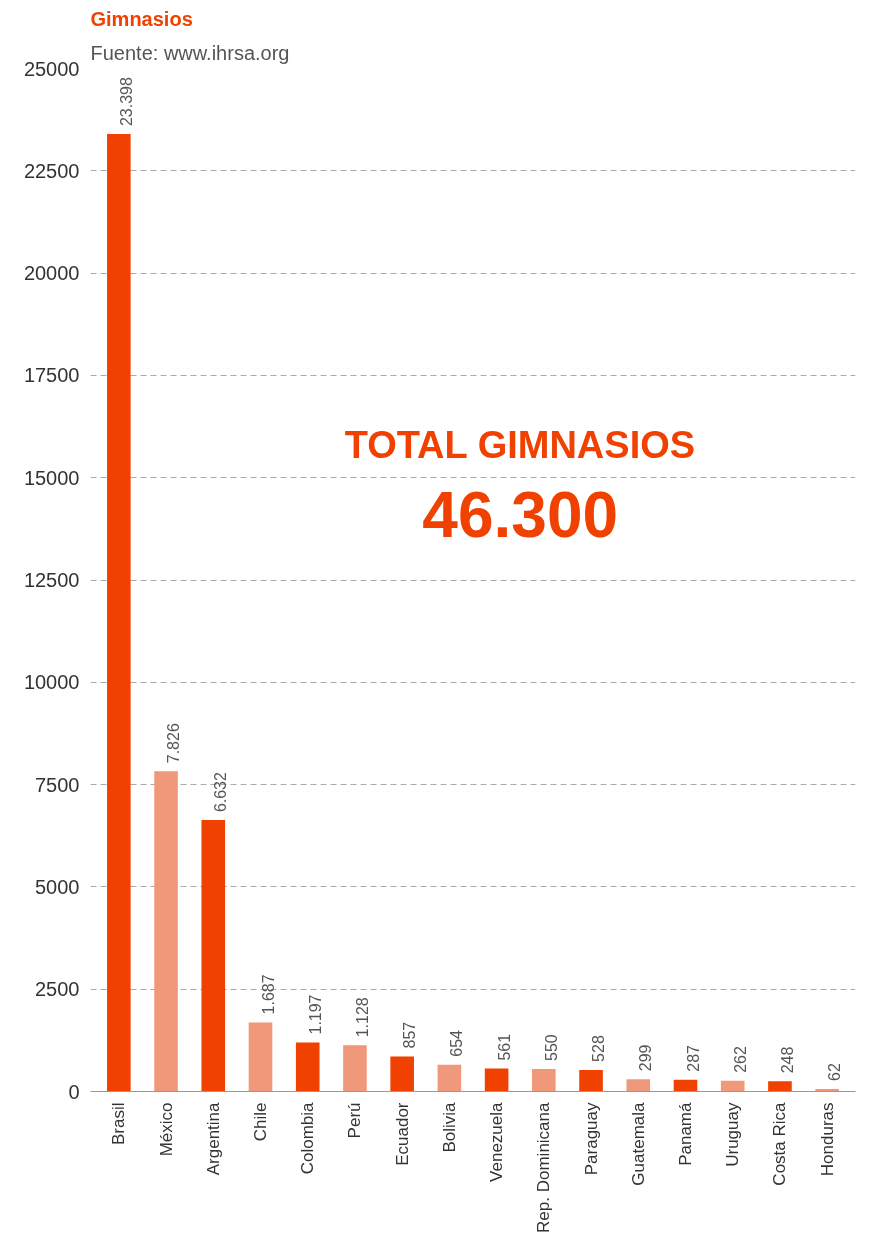  Describe the element at coordinates (551, 1047) in the screenshot. I see `data-label: 550` at that location.